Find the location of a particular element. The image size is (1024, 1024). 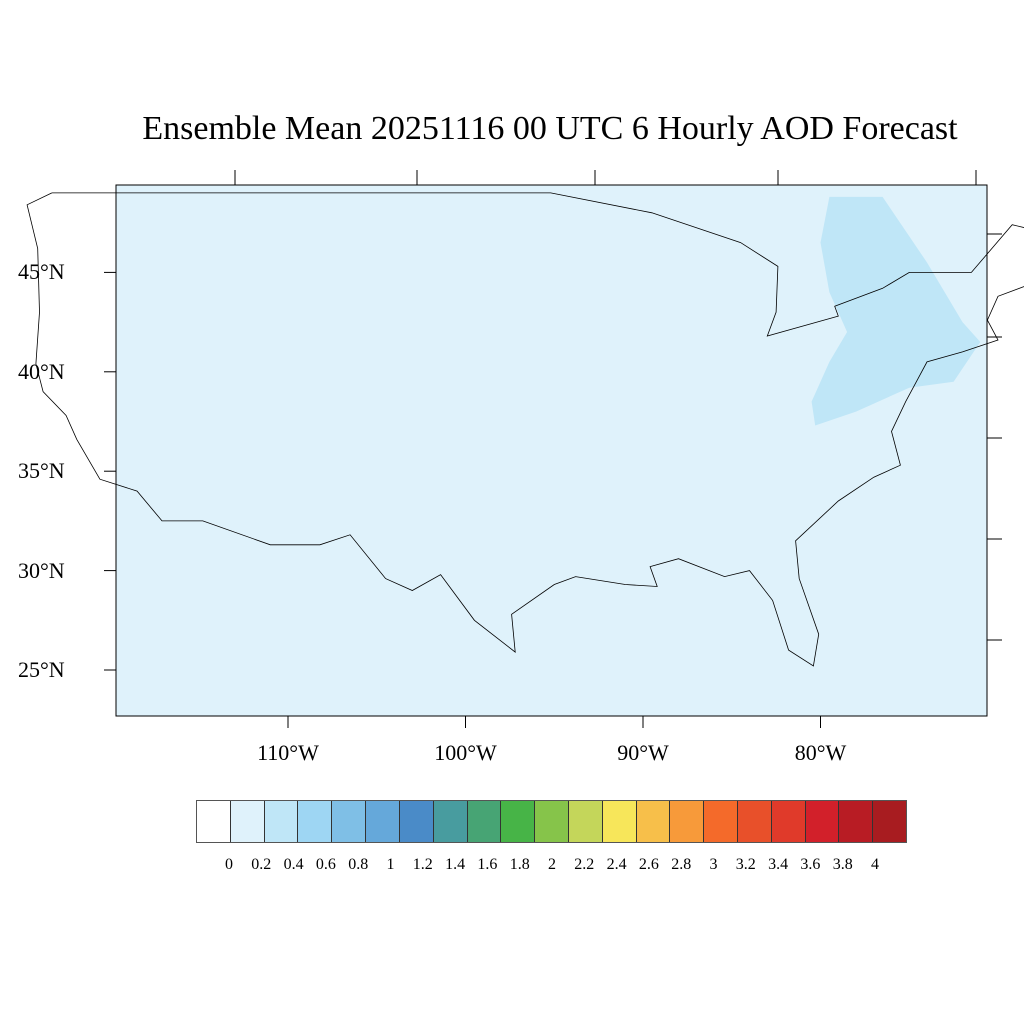

colorbar-label: 0.4 is located at coordinates (293, 864).